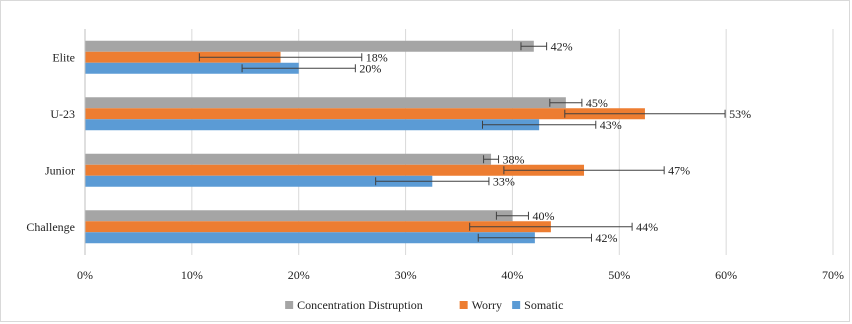 The height and width of the screenshot is (324, 852). I want to click on category-label: Elite, so click(63, 57).